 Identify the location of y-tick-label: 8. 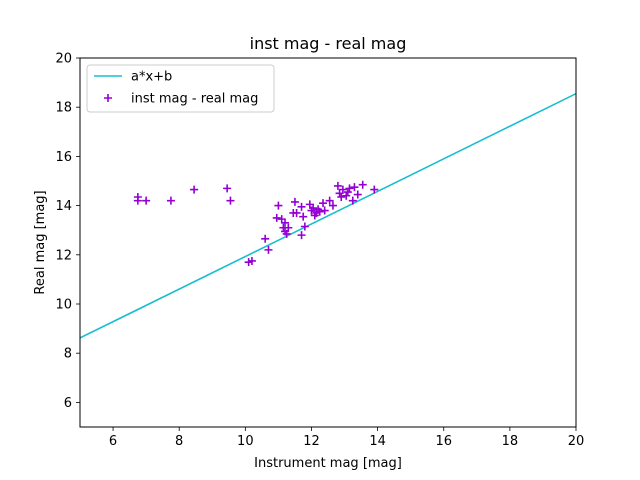
(68, 354).